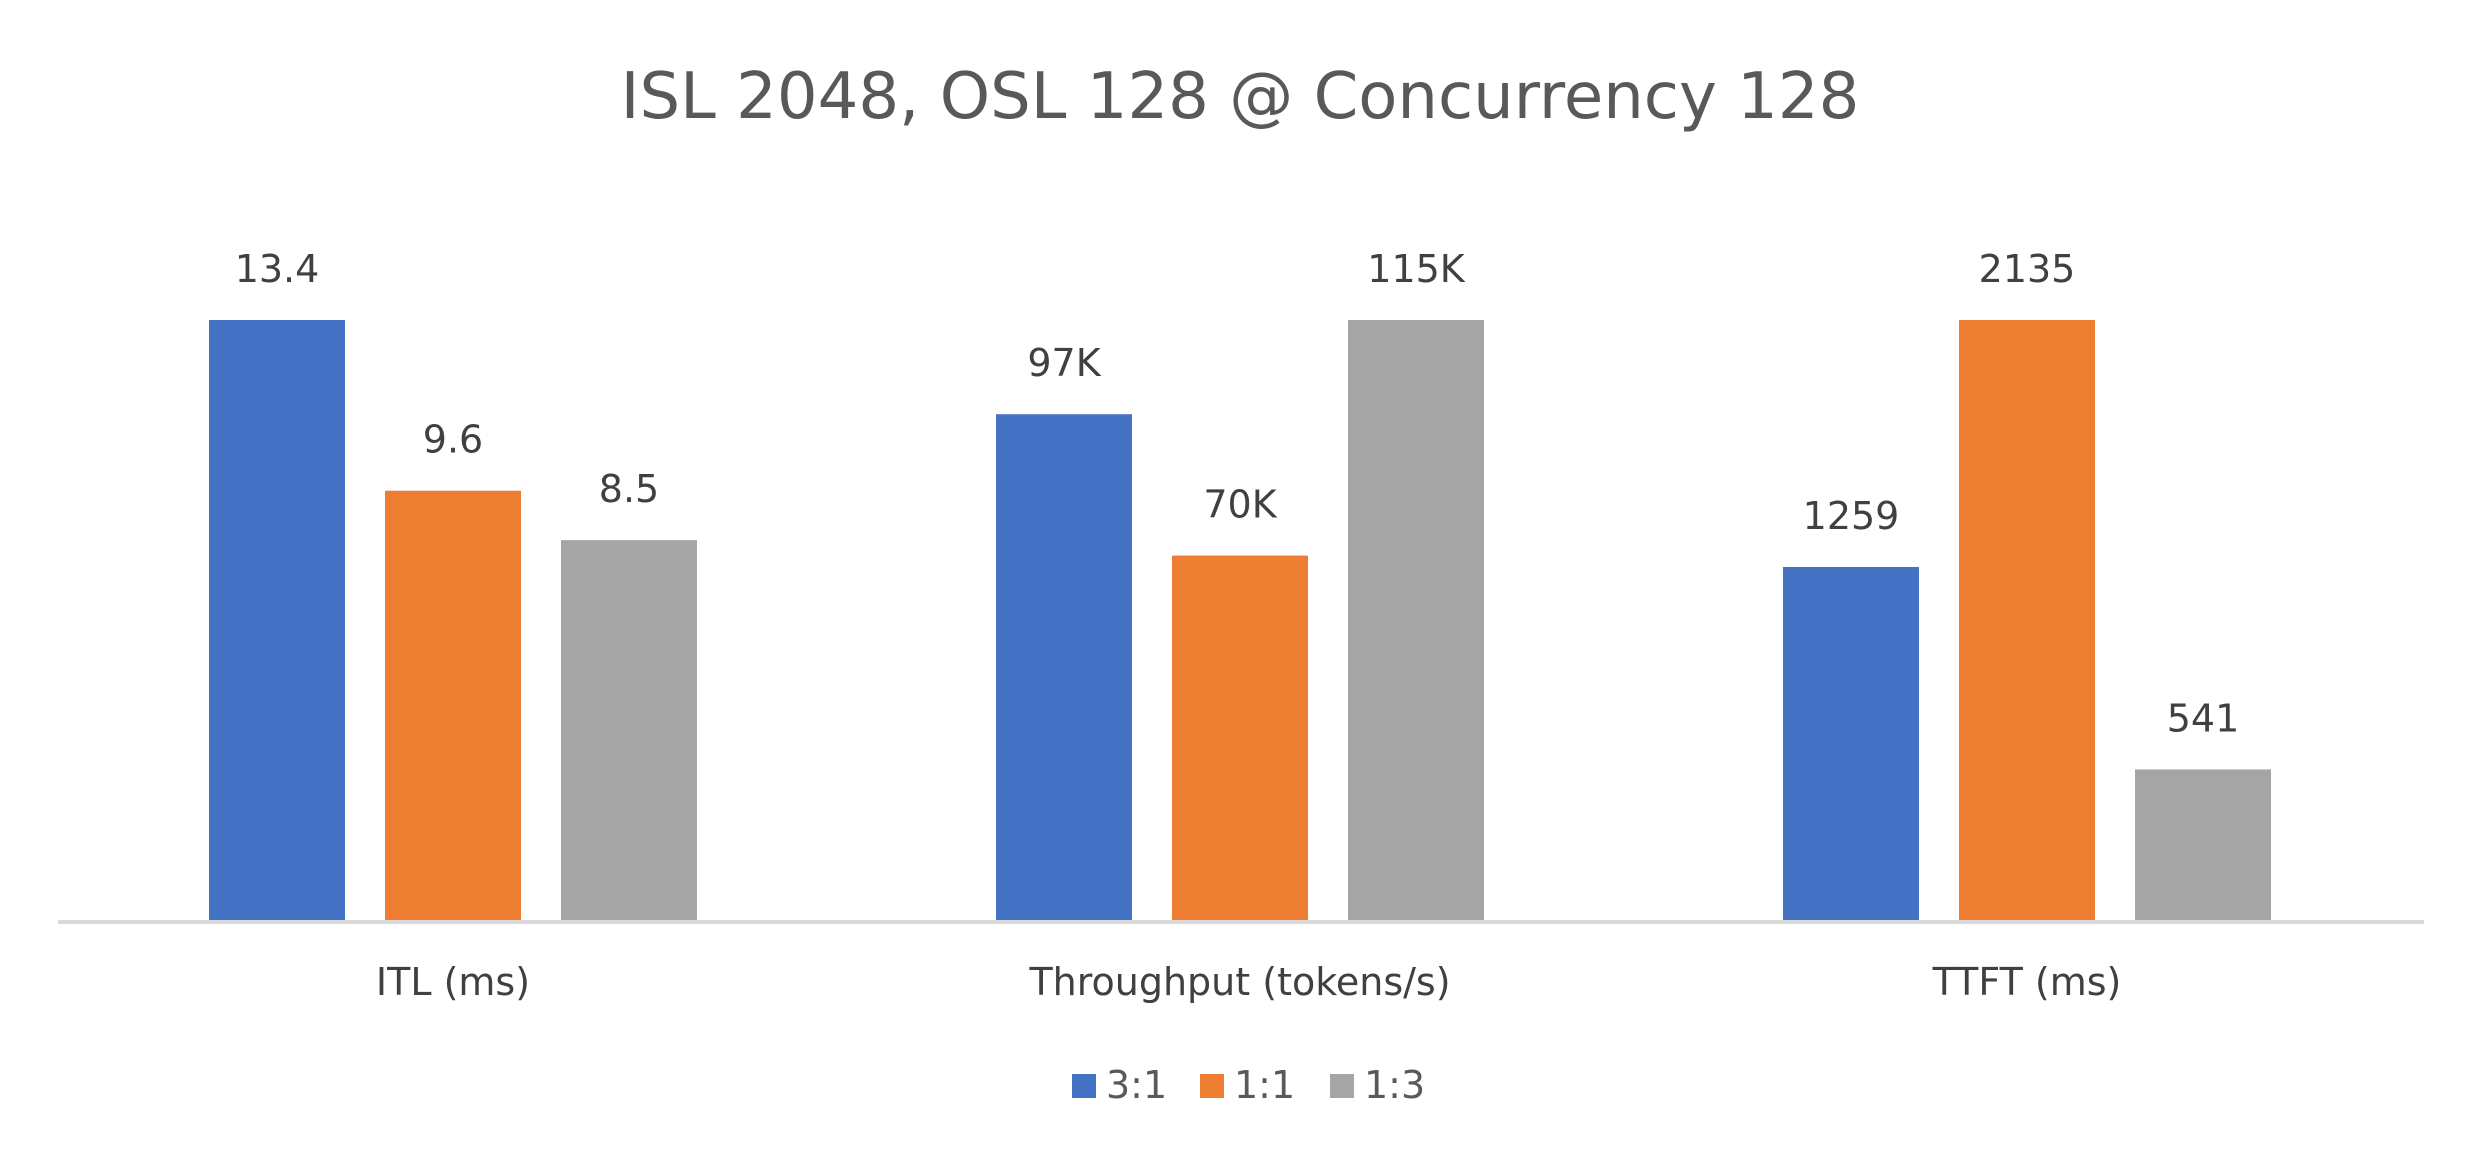  What do you see at coordinates (1239, 982) in the screenshot?
I see `category-label: Throughput (tokens/s)` at bounding box center [1239, 982].